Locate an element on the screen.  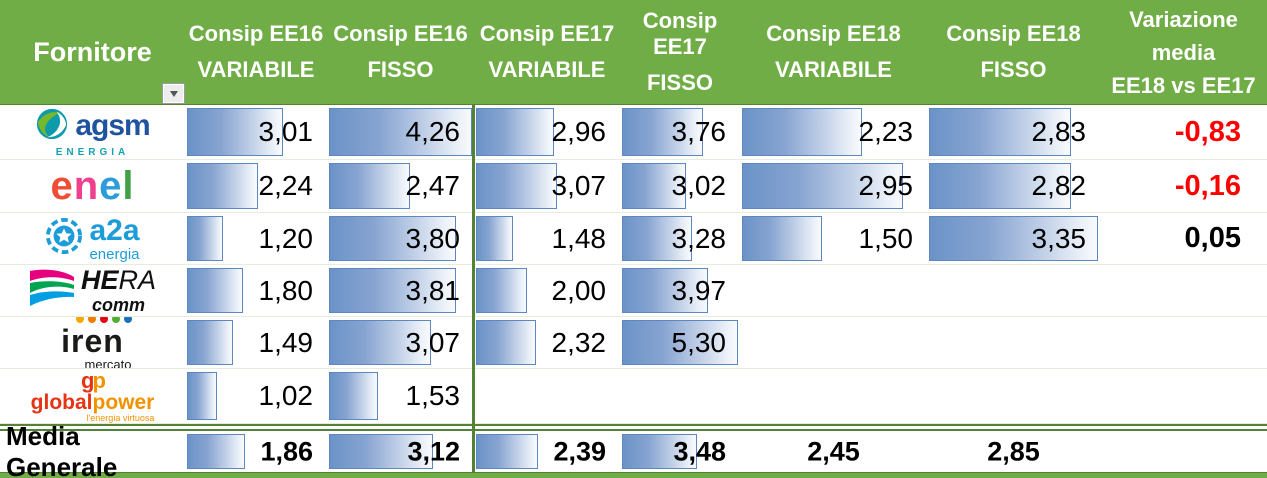
supplier-row-enel: e n e l 2,24 2,47 3,07 3,02 2,95 2,82 -0,16 is located at coordinates (633, 186).